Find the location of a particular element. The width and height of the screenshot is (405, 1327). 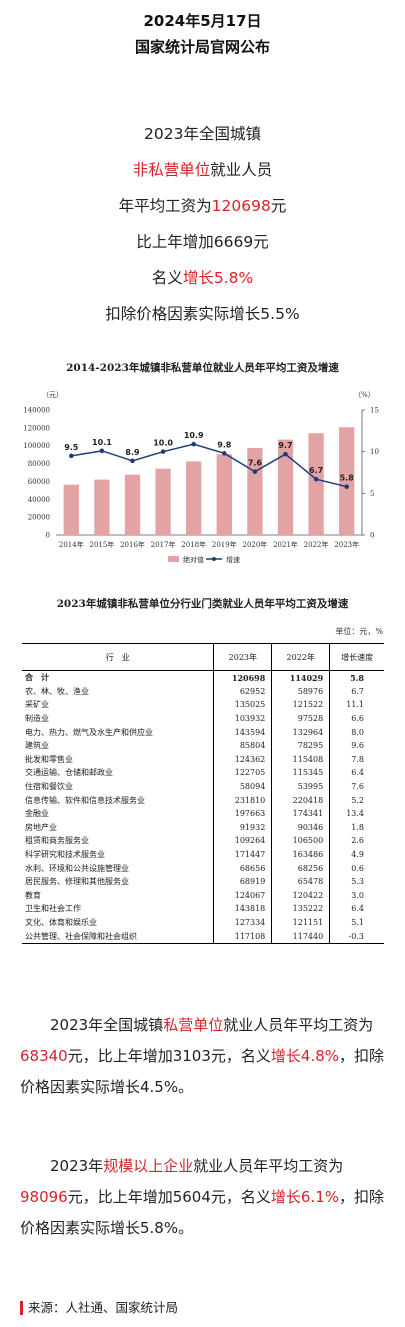

industry-cell: 水利、环境和公共设施管理业 is located at coordinates (77, 868).